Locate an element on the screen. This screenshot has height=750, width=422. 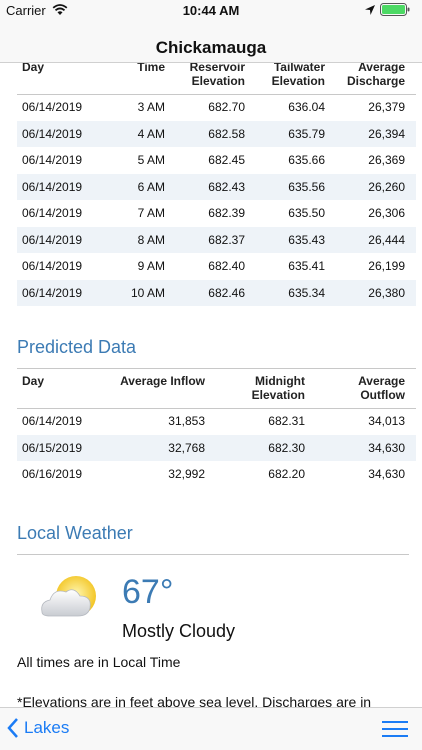
table-cell: 26,199 is located at coordinates (386, 266).